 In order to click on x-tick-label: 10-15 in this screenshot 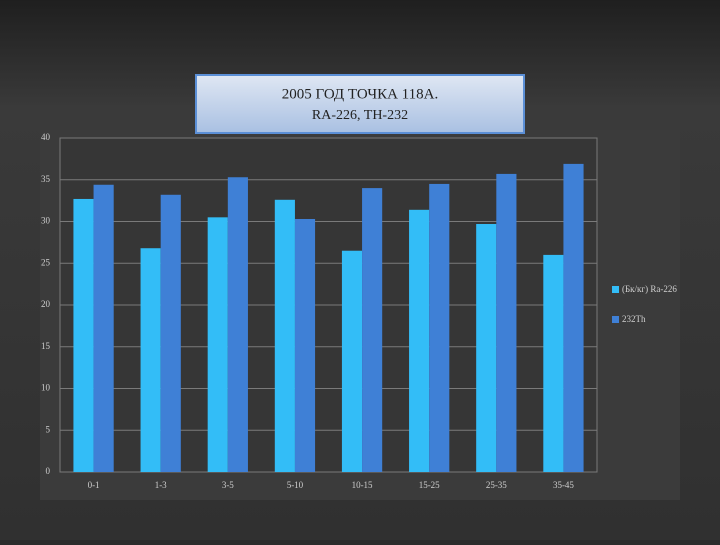, I will do `click(362, 485)`.